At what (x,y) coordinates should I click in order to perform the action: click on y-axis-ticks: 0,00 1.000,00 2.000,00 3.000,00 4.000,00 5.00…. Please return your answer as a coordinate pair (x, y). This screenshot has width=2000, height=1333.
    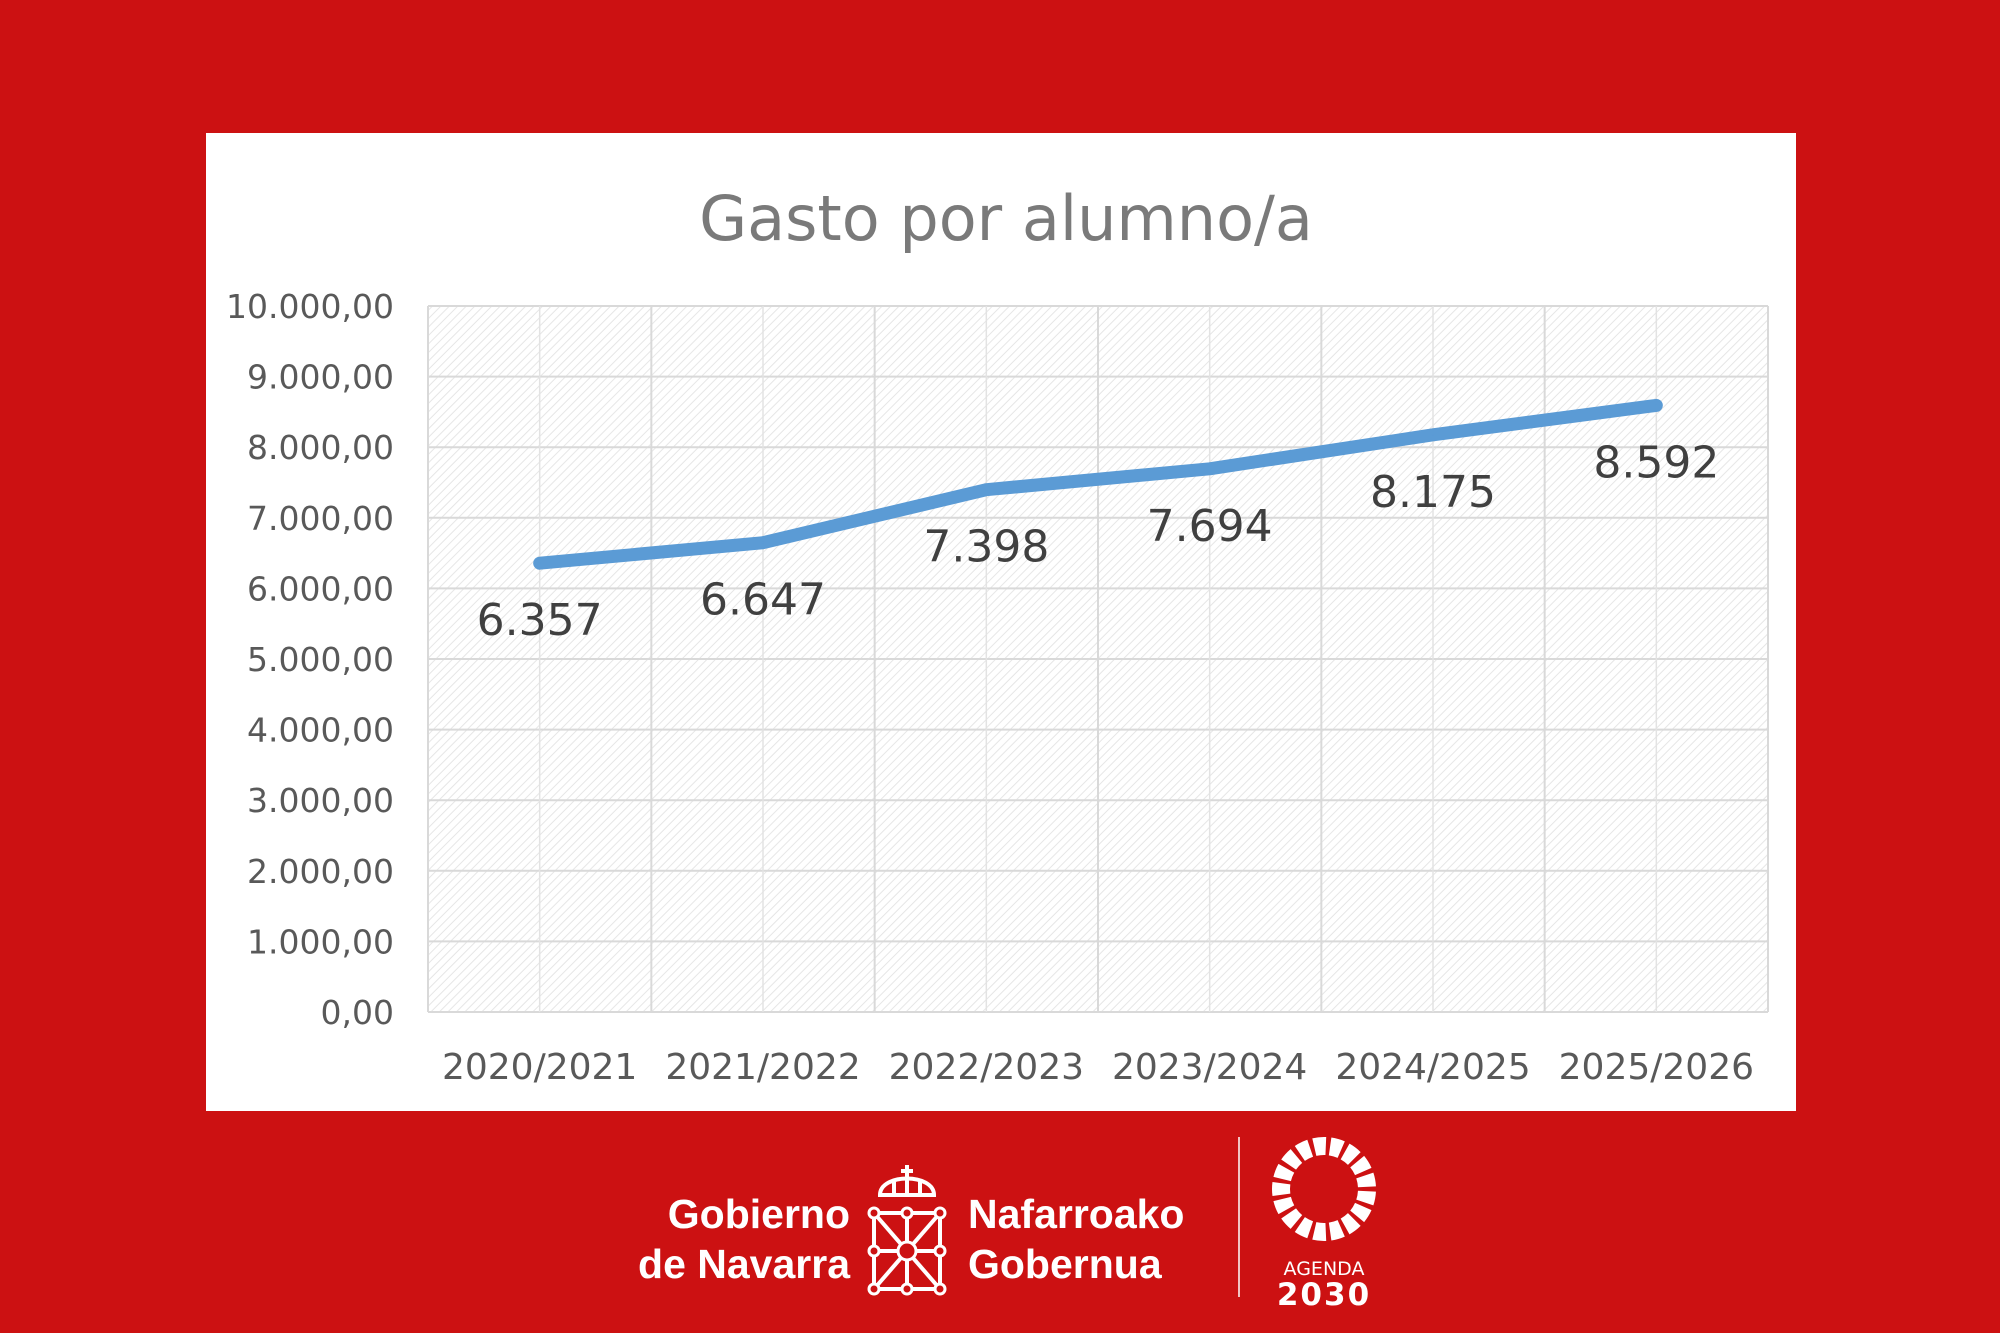
    Looking at the image, I should click on (310, 659).